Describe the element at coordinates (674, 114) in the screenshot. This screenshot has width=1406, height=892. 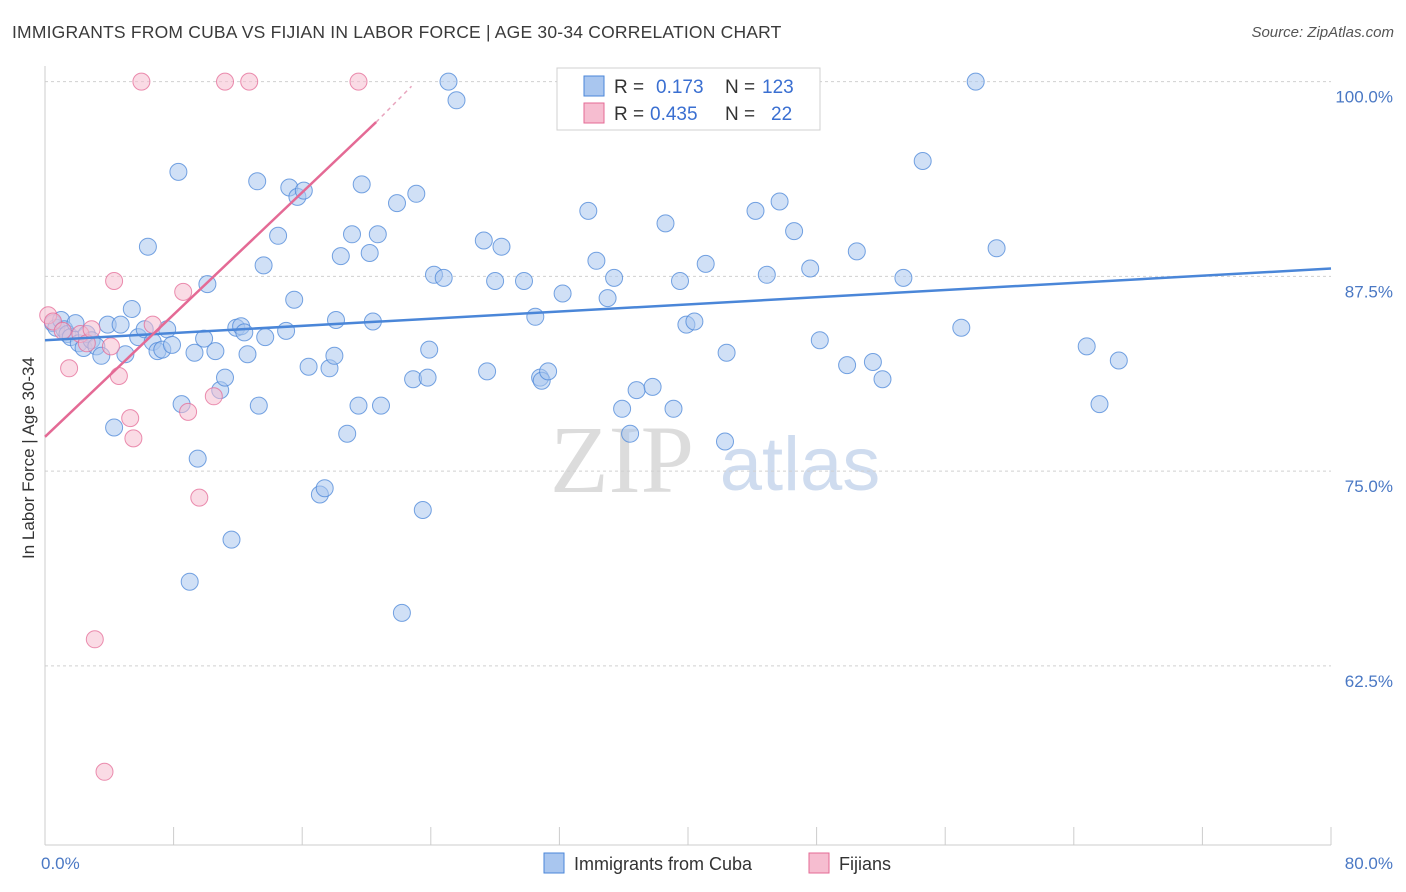
I see `legend-r-value-fijians: 0.435` at that location.